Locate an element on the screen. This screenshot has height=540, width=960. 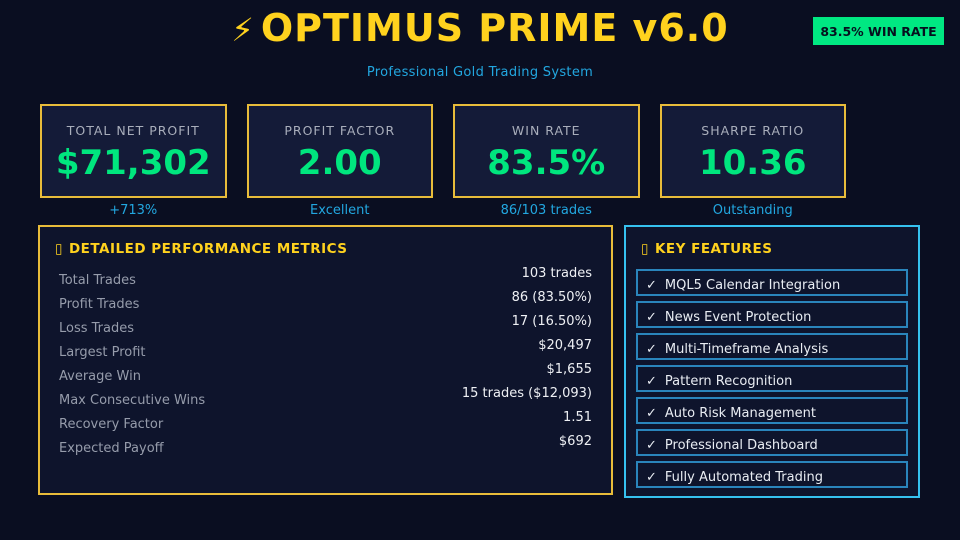
metric-row: Total Trades 103 trades is located at coordinates (325, 278).